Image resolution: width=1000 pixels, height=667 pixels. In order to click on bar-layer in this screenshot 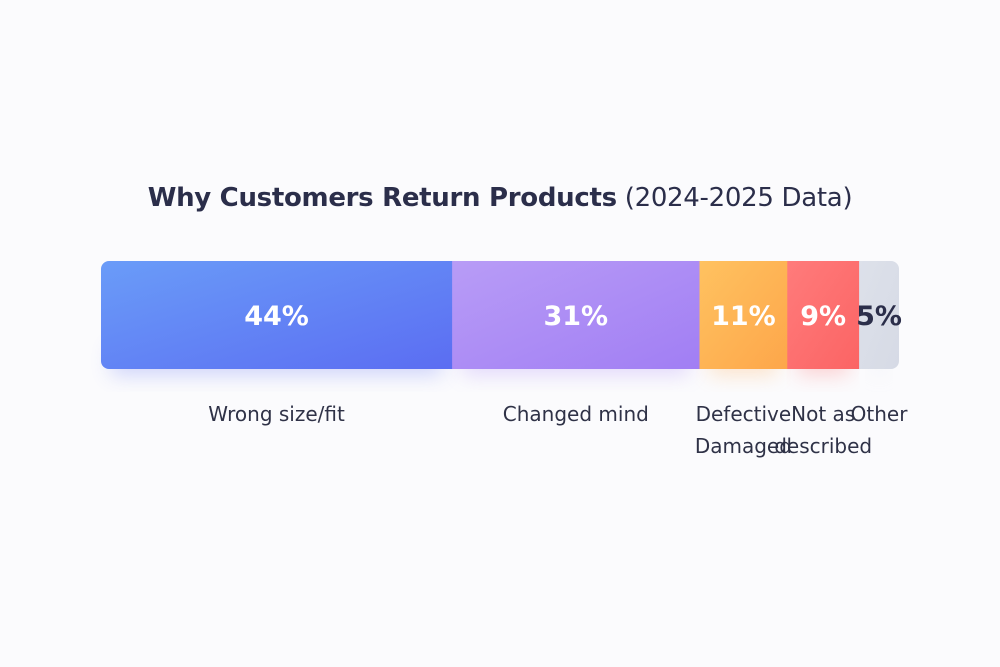, I will do `click(500, 318)`.